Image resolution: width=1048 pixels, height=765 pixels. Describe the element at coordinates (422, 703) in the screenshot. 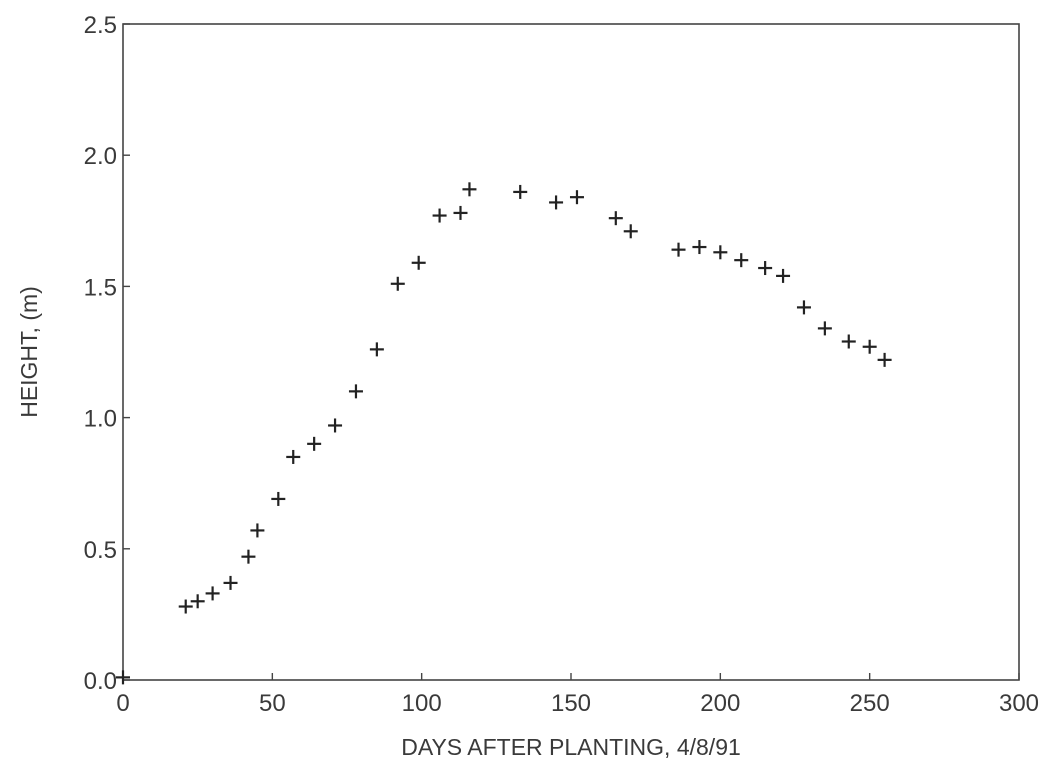

I see `x-tick-label: 100` at that location.